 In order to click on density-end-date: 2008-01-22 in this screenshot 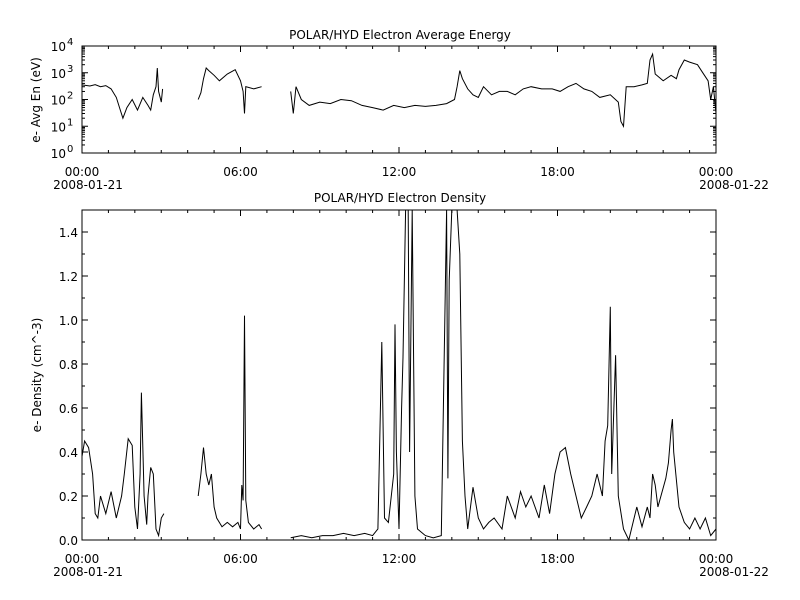, I will do `click(734, 572)`.